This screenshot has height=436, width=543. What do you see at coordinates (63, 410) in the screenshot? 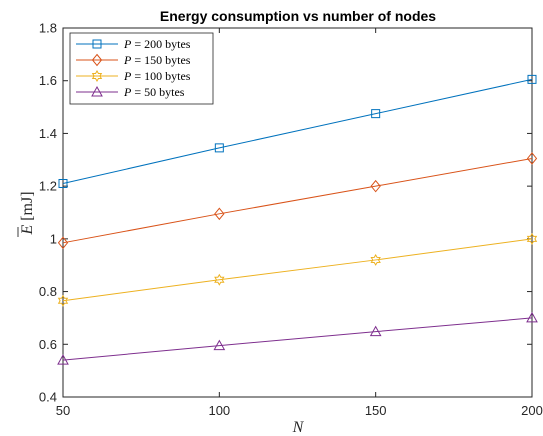
I see `x-tick-label: 50` at bounding box center [63, 410].